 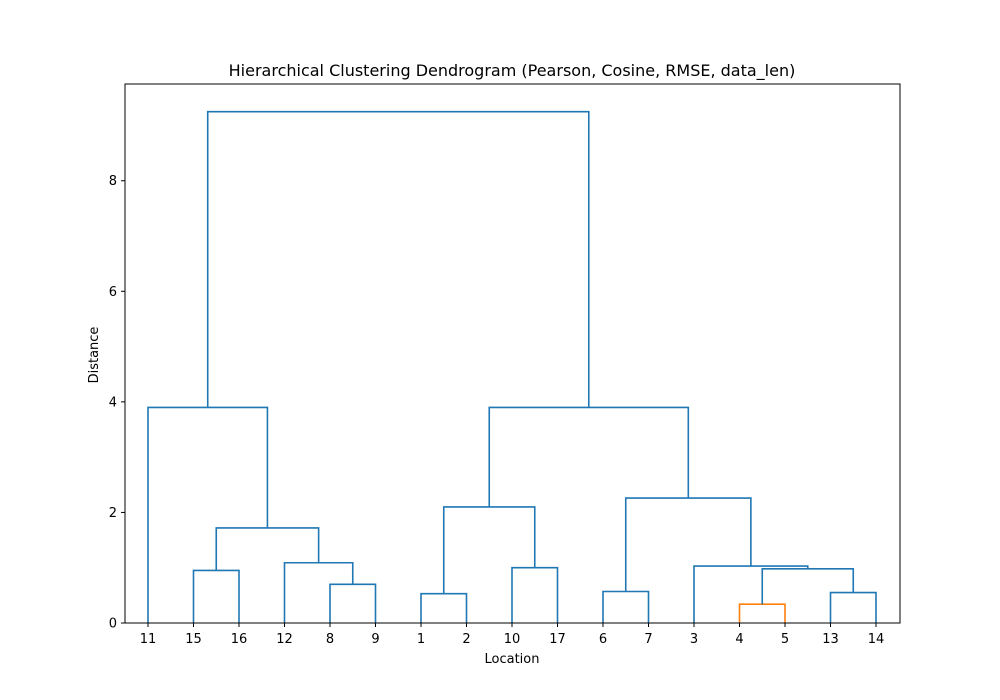 I want to click on x-axis-ticks: 11 15 16 12 8 9 1 2 10 17 6 7 3 4 5 13 14, so click(x=512, y=635).